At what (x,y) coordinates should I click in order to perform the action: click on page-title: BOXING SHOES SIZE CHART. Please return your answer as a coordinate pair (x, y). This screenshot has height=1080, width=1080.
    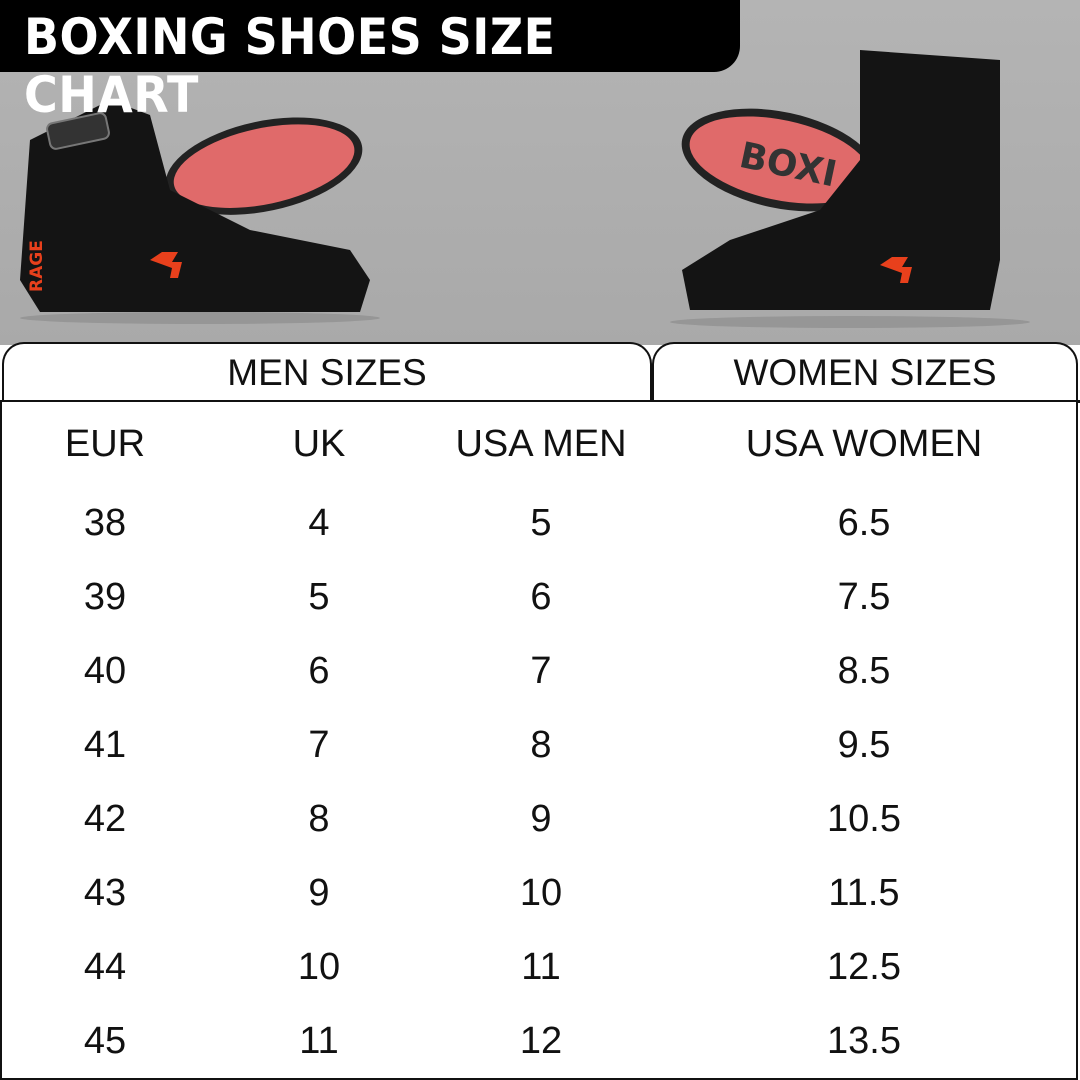
    Looking at the image, I should click on (290, 66).